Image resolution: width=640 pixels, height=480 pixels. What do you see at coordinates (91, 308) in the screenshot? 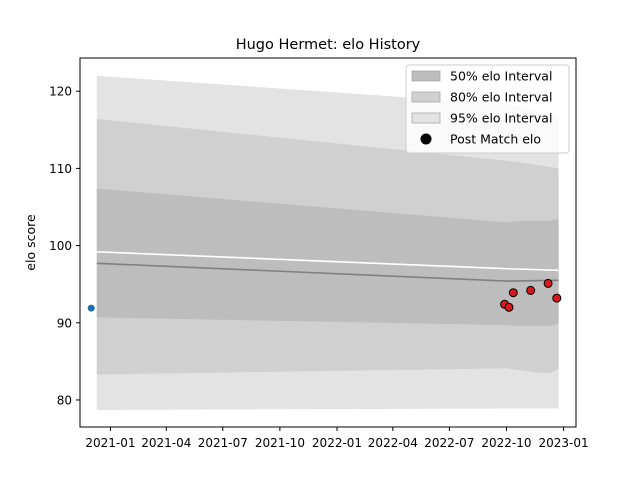
I see `pre-match-point` at bounding box center [91, 308].